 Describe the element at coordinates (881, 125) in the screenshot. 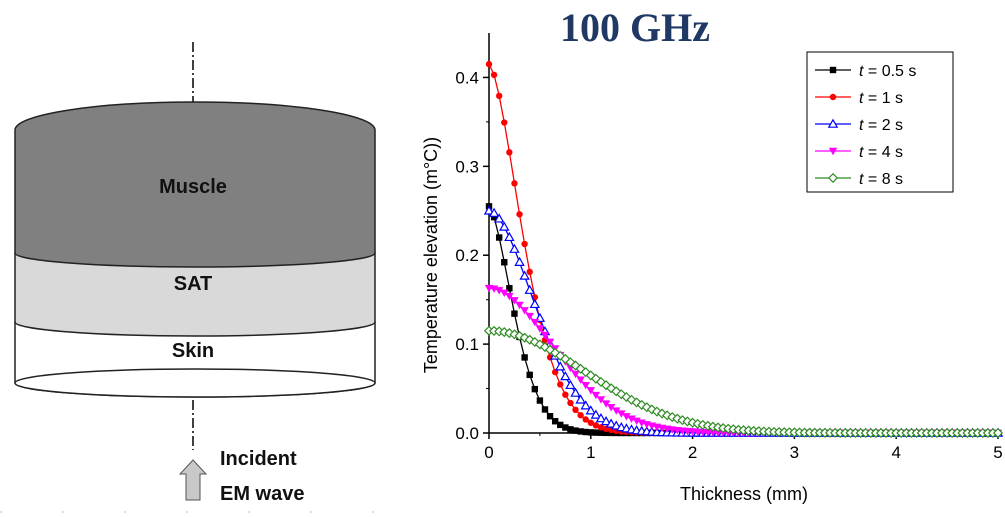

I see `legend-label: t = 2 s` at that location.